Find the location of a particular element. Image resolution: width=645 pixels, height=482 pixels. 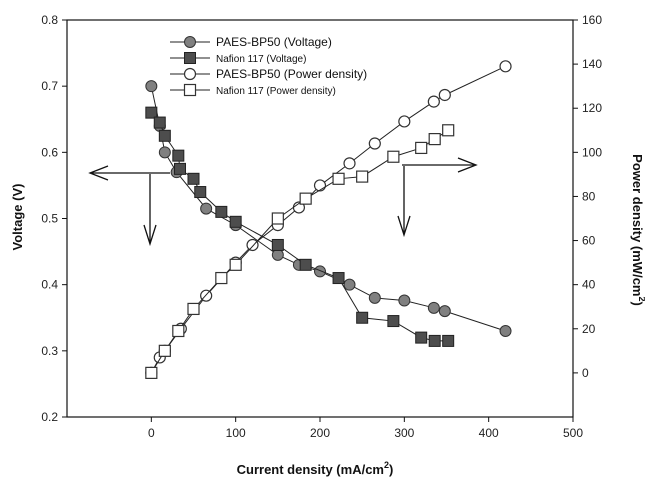

legend-label: PAES-BP50 (Voltage) is located at coordinates (274, 42).